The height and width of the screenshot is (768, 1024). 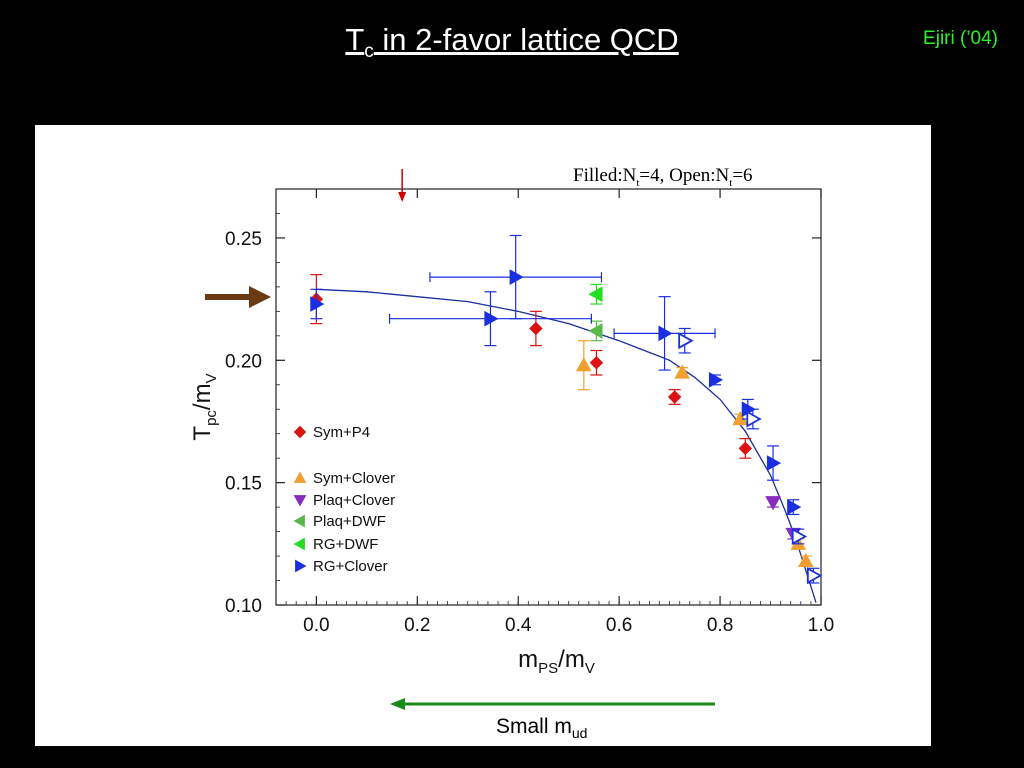 What do you see at coordinates (556, 661) in the screenshot?
I see `x-axis-title: mPS/mV` at bounding box center [556, 661].